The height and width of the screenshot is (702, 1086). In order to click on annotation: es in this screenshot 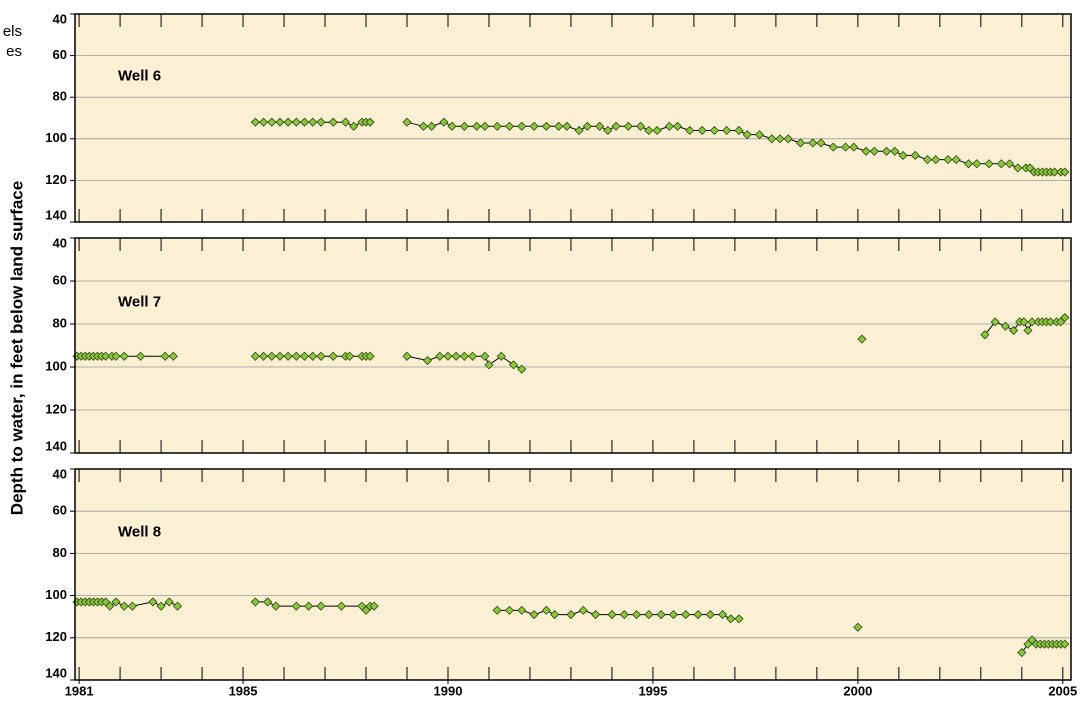, I will do `click(14, 51)`.